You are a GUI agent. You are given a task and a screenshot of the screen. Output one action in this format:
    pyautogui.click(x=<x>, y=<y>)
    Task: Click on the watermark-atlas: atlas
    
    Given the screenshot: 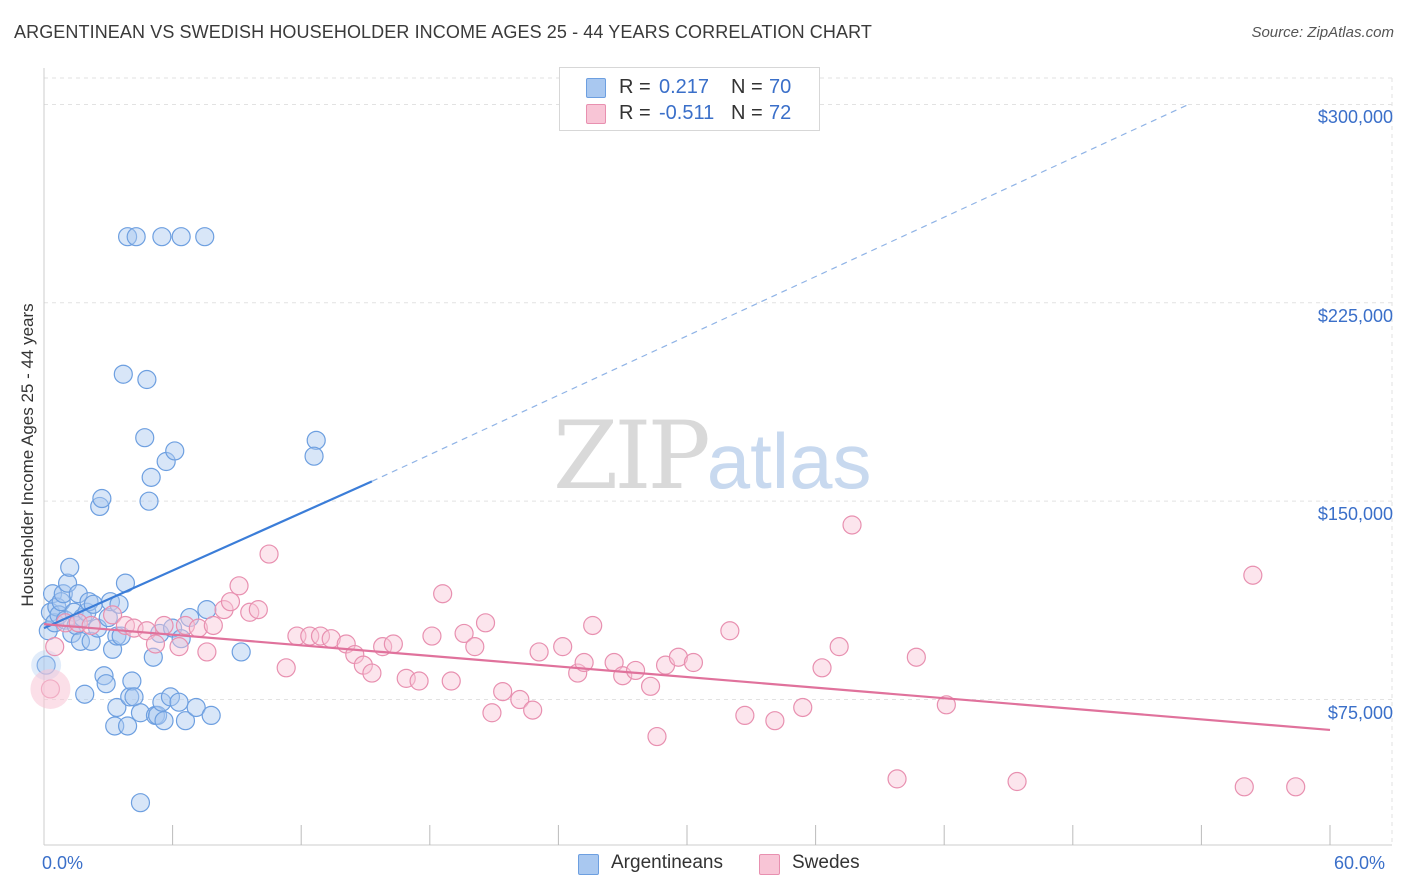 What is the action you would take?
    pyautogui.click(x=789, y=461)
    